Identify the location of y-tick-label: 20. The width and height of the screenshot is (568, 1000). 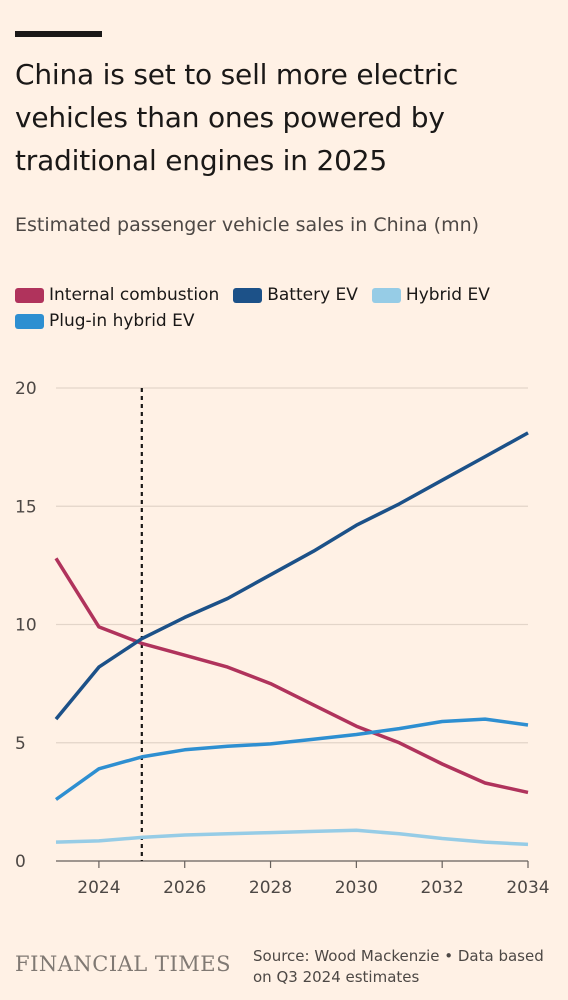
(26, 389).